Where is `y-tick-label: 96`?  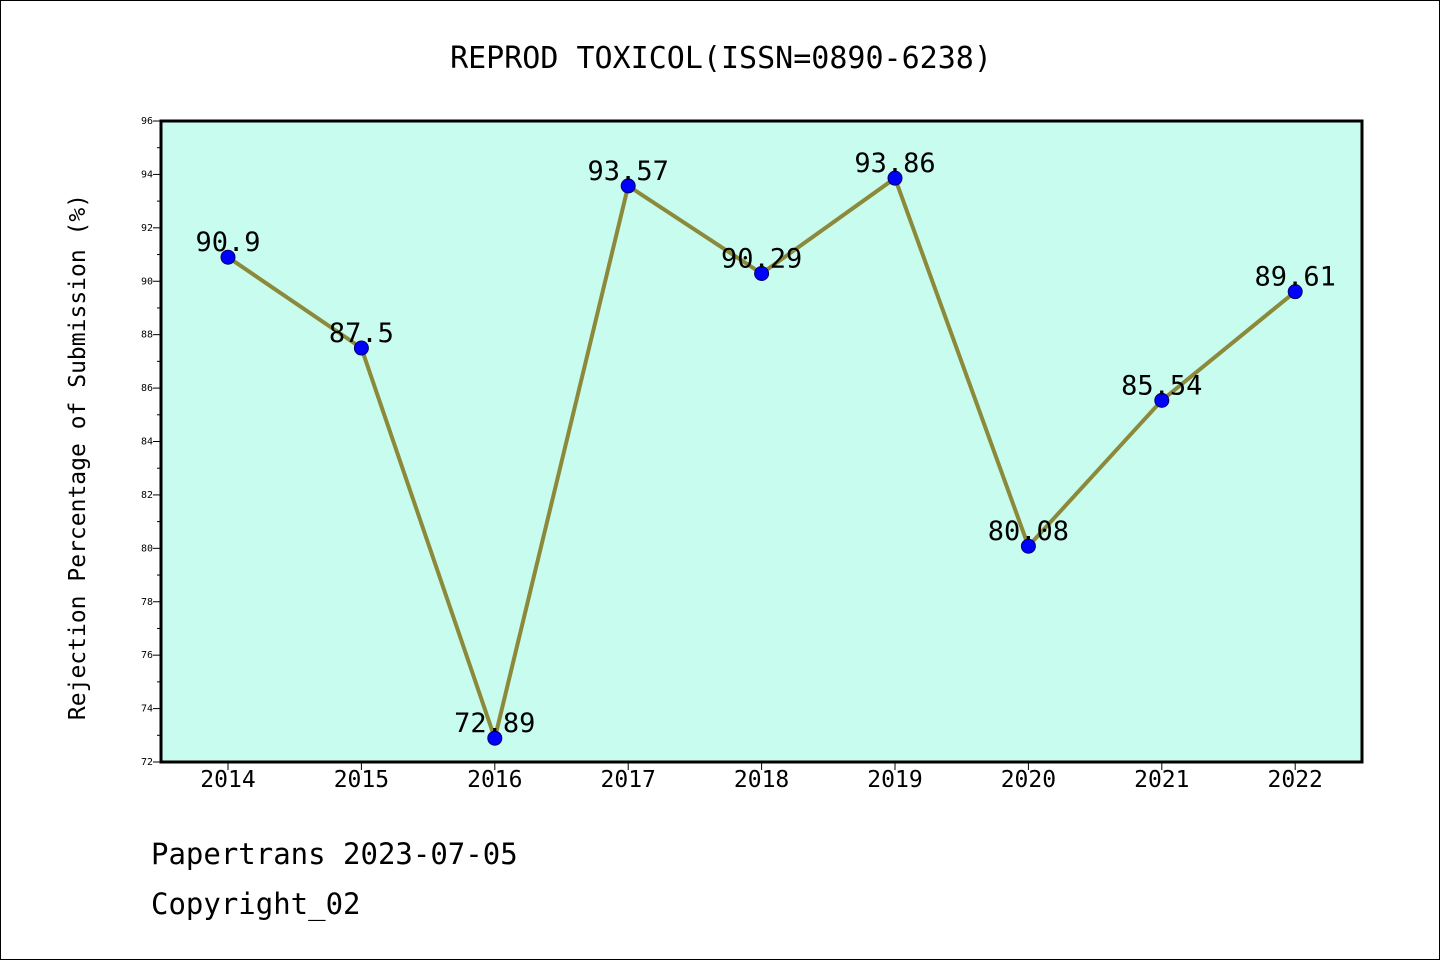
y-tick-label: 96 is located at coordinates (147, 121).